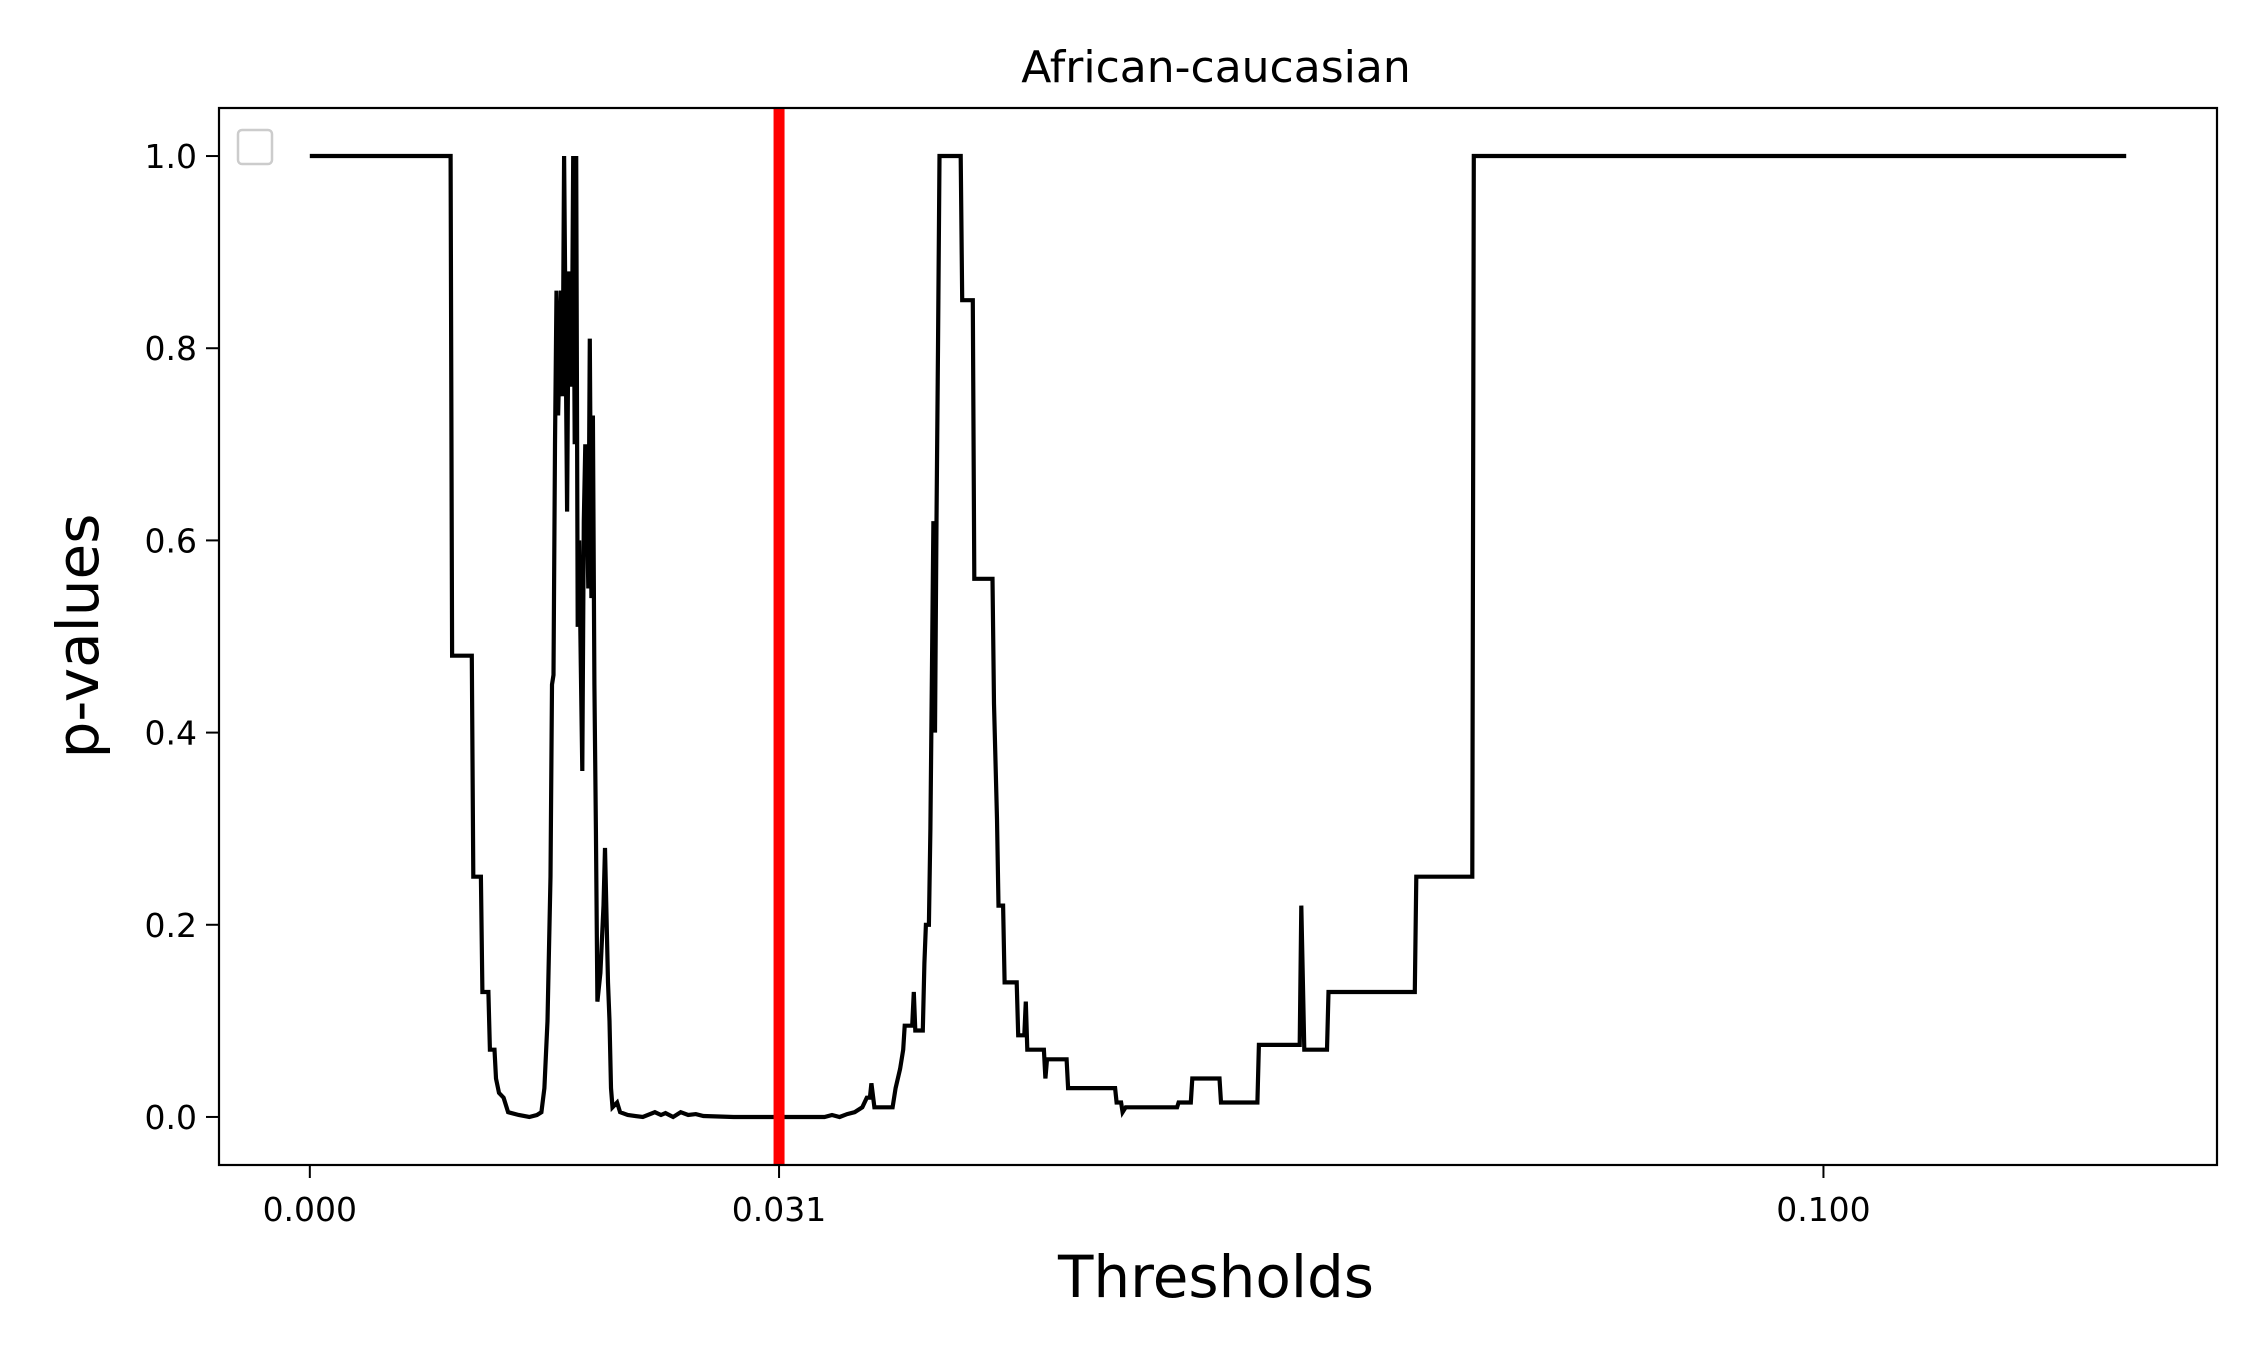  What do you see at coordinates (171, 733) in the screenshot?
I see `y-tick-label: 0.4` at bounding box center [171, 733].